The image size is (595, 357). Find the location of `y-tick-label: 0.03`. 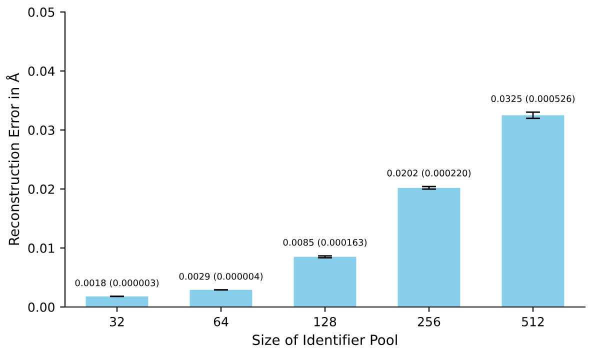

y-tick-label: 0.03 is located at coordinates (41, 130).